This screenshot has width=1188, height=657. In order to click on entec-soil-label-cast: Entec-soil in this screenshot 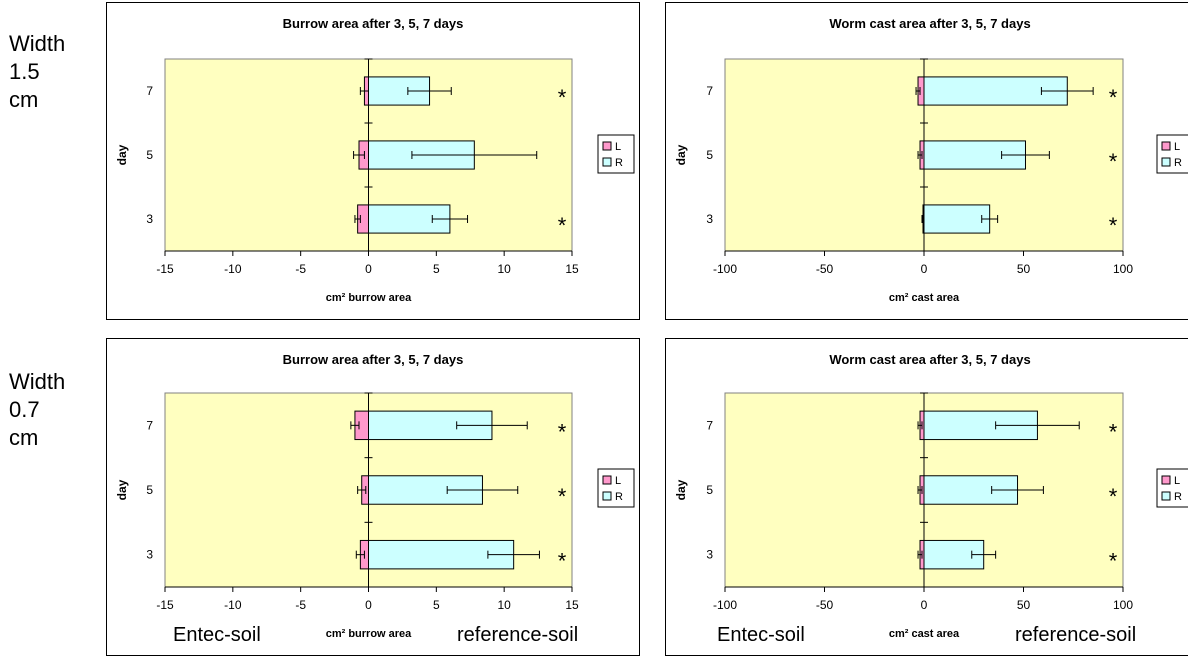, I will do `click(761, 635)`.